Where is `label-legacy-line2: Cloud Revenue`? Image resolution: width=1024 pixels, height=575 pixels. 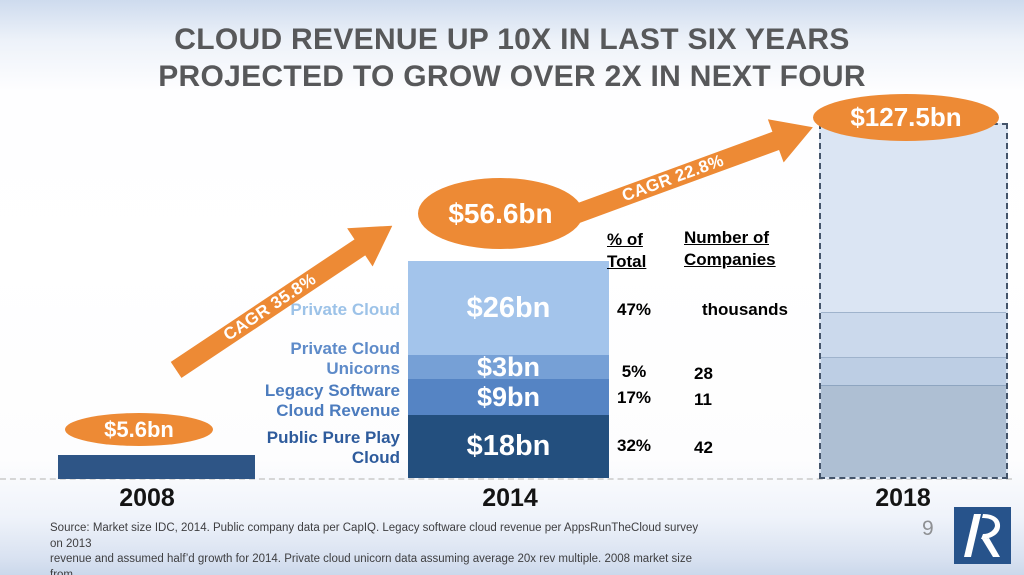
label-legacy-line2: Cloud Revenue is located at coordinates (338, 410).